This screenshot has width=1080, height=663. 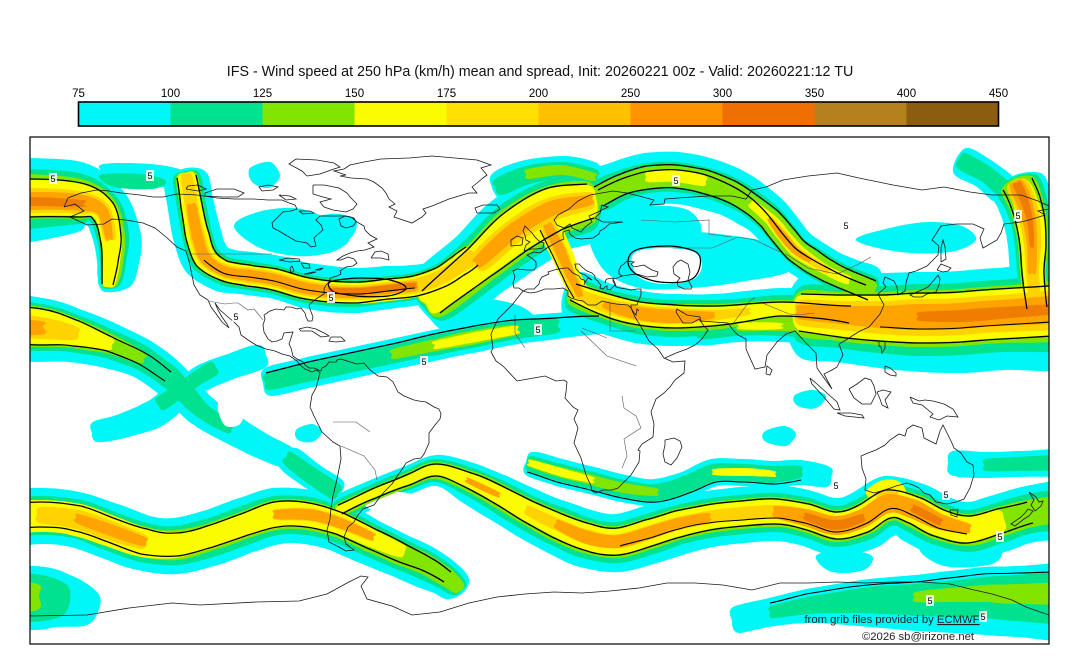 What do you see at coordinates (906, 94) in the screenshot?
I see `svg-text: 400` at bounding box center [906, 94].